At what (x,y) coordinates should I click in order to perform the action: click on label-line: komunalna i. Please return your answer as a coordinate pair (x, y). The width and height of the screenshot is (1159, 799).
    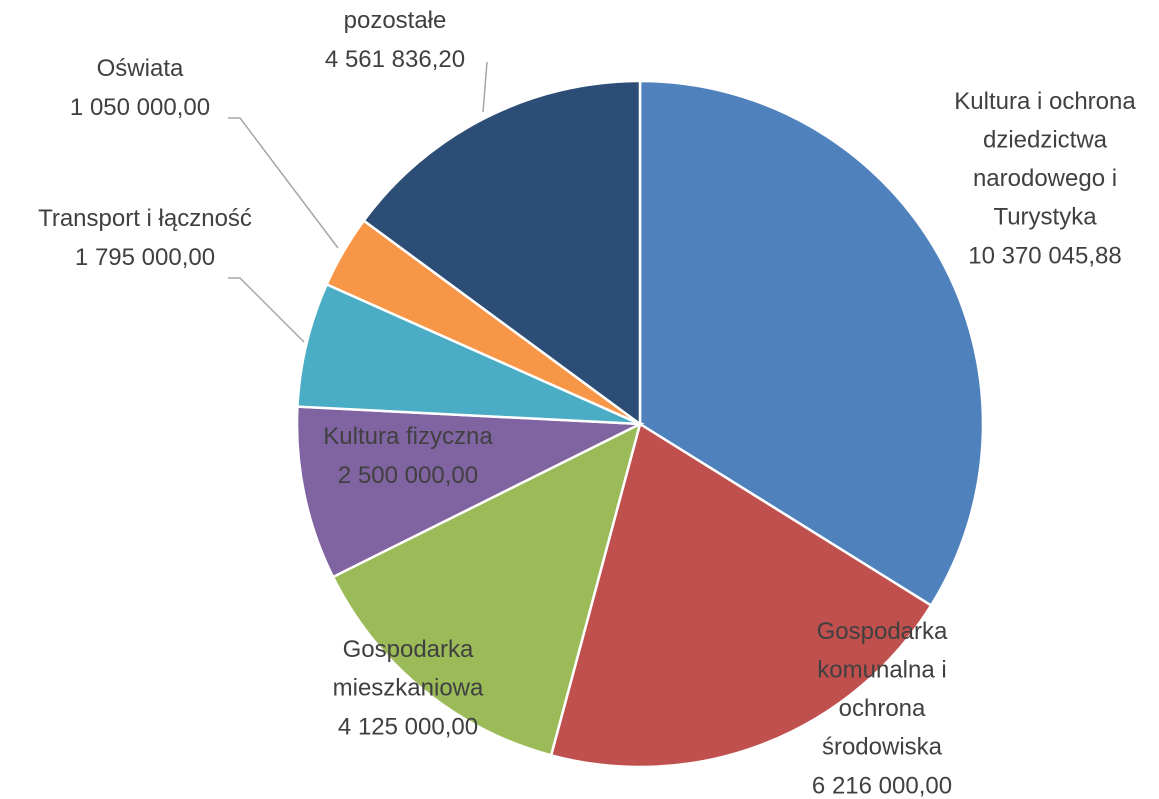
    Looking at the image, I should click on (881, 670).